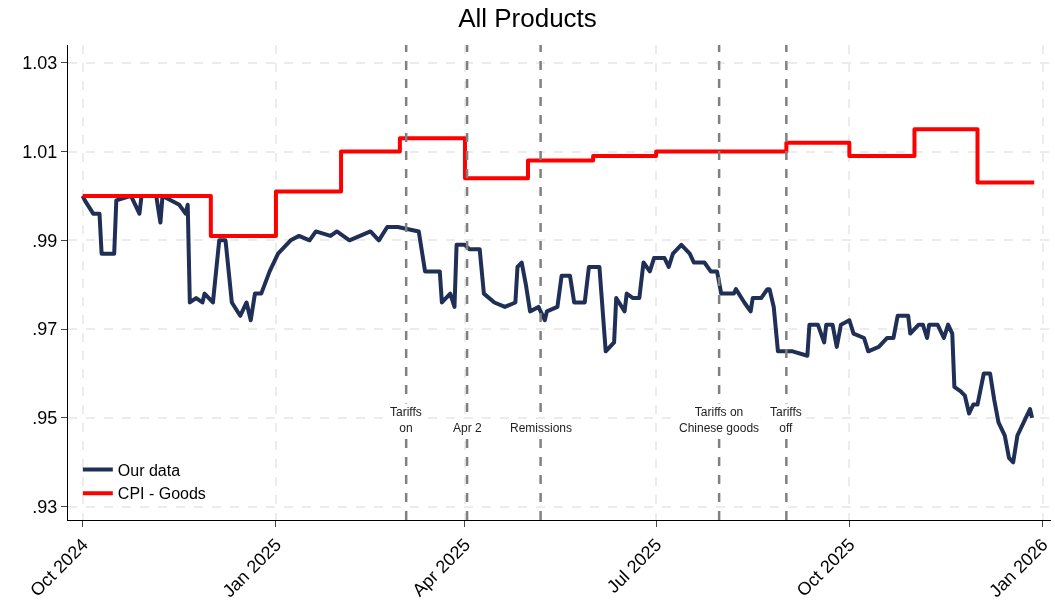 The height and width of the screenshot is (608, 1055). What do you see at coordinates (527, 18) in the screenshot?
I see `chart-title: All Products` at bounding box center [527, 18].